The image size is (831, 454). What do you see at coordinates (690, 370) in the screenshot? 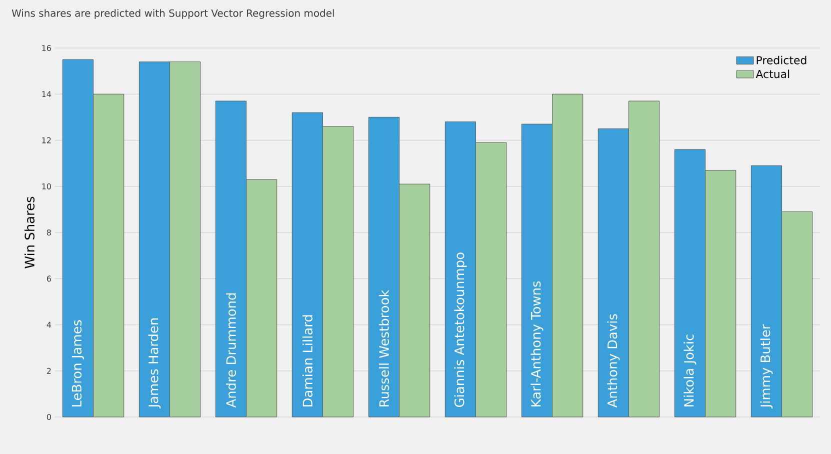
I see `x-tick-label: Nikola Jokic` at bounding box center [690, 370].